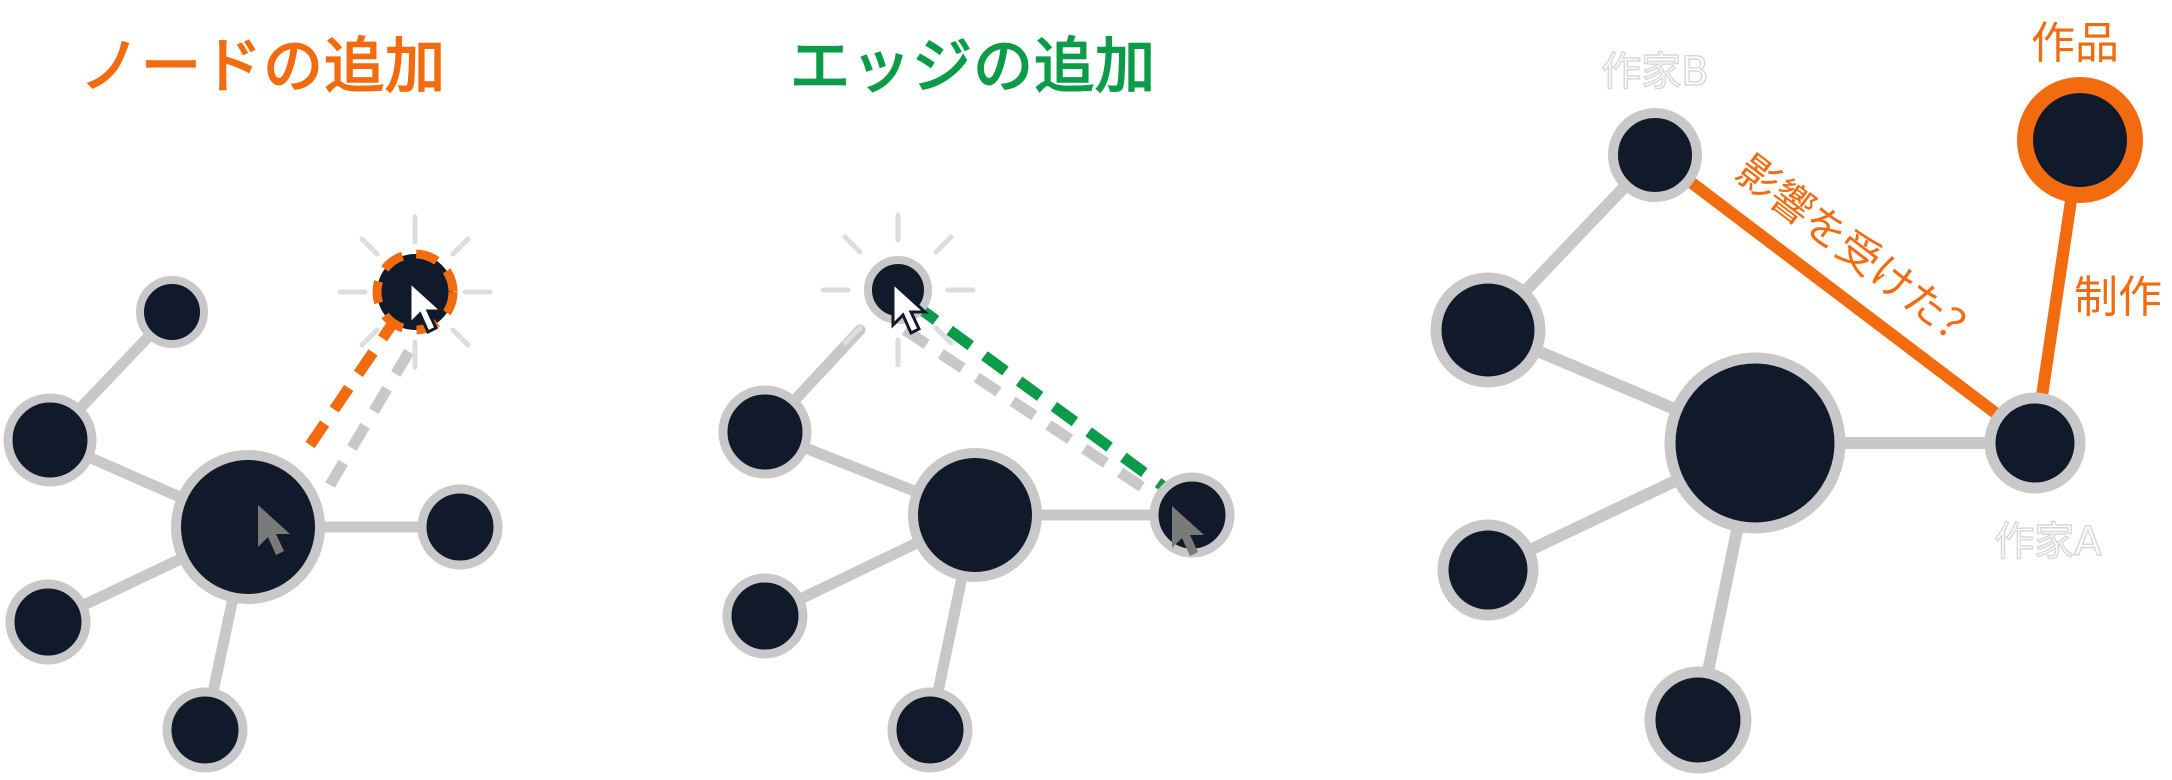  Describe the element at coordinates (2080, 140) in the screenshot. I see `node-work` at that location.